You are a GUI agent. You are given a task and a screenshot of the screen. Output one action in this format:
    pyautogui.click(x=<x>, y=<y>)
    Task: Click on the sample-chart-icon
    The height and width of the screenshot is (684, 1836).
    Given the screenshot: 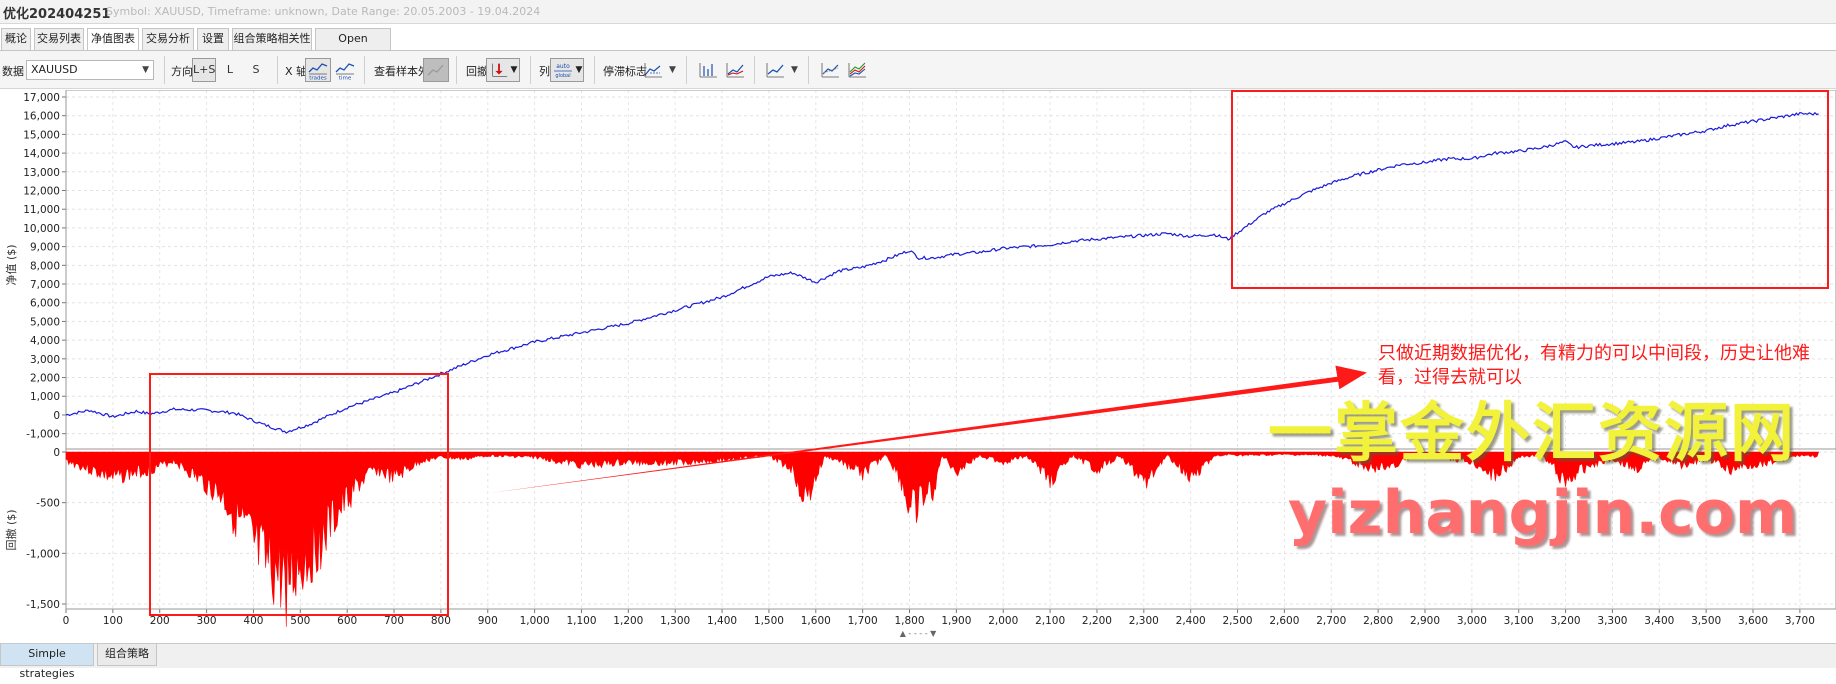 What is the action you would take?
    pyautogui.click(x=435, y=70)
    